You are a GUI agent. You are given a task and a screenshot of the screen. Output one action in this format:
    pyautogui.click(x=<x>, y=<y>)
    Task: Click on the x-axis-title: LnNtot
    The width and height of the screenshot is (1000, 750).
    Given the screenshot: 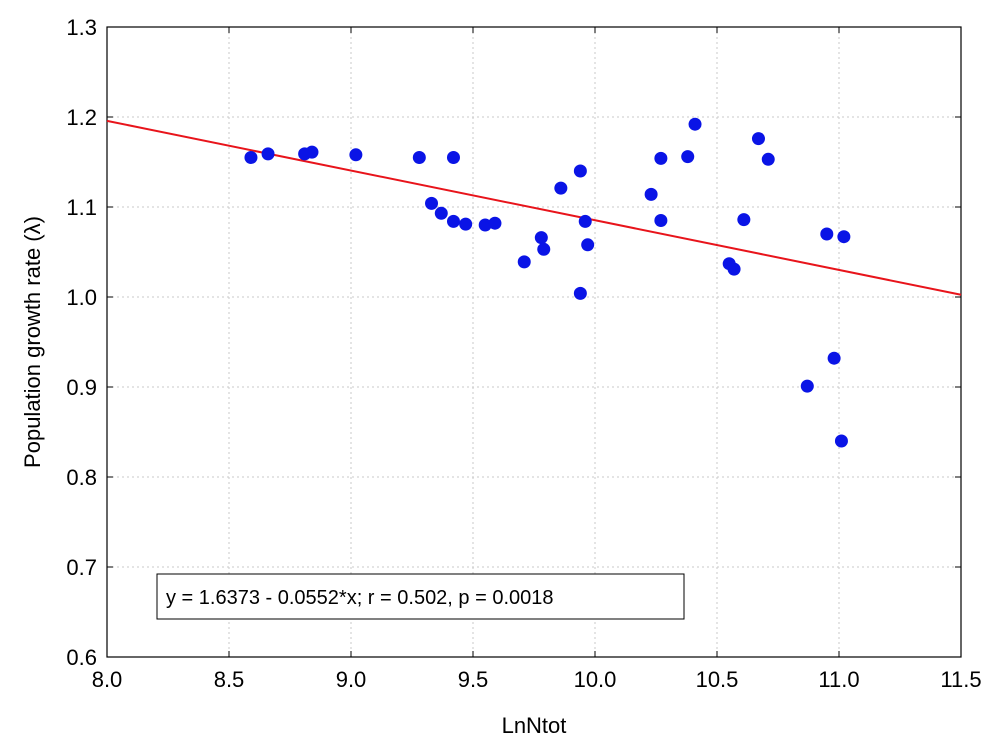 What is the action you would take?
    pyautogui.click(x=534, y=725)
    